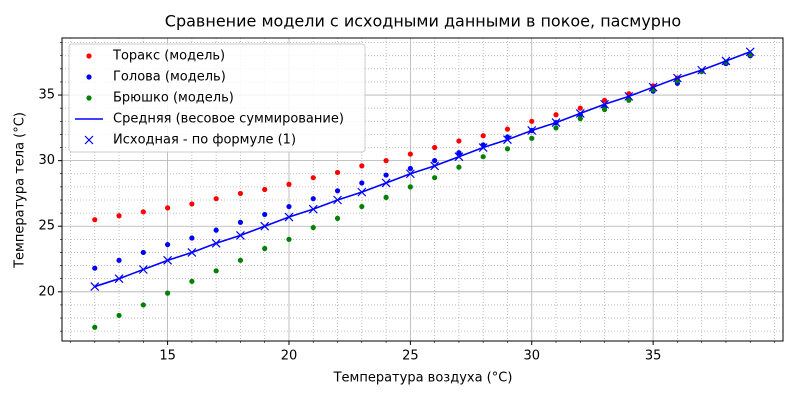  Describe the element at coordinates (20, 190) in the screenshot. I see `y-axis-label: Температура тела (°C)` at that location.